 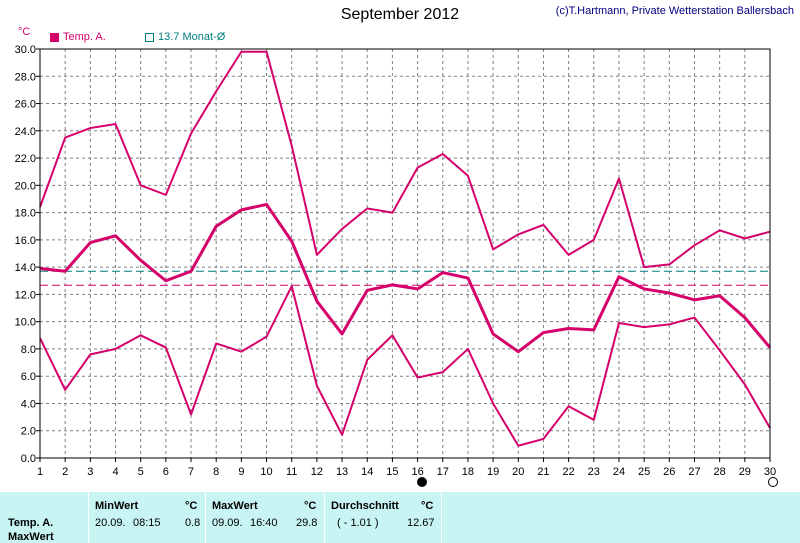 I want to click on day-marker-filled, so click(x=422, y=482).